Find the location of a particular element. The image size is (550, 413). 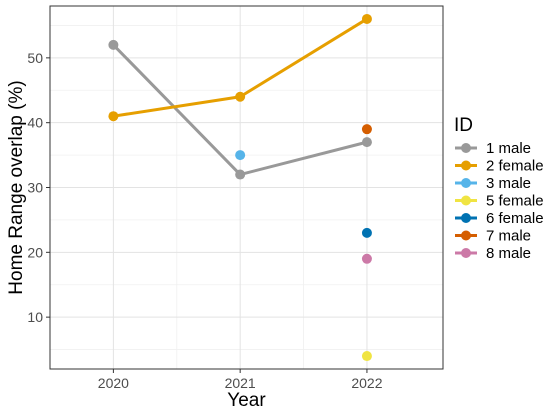

legend-label-1-male: 1 male is located at coordinates (508, 148).